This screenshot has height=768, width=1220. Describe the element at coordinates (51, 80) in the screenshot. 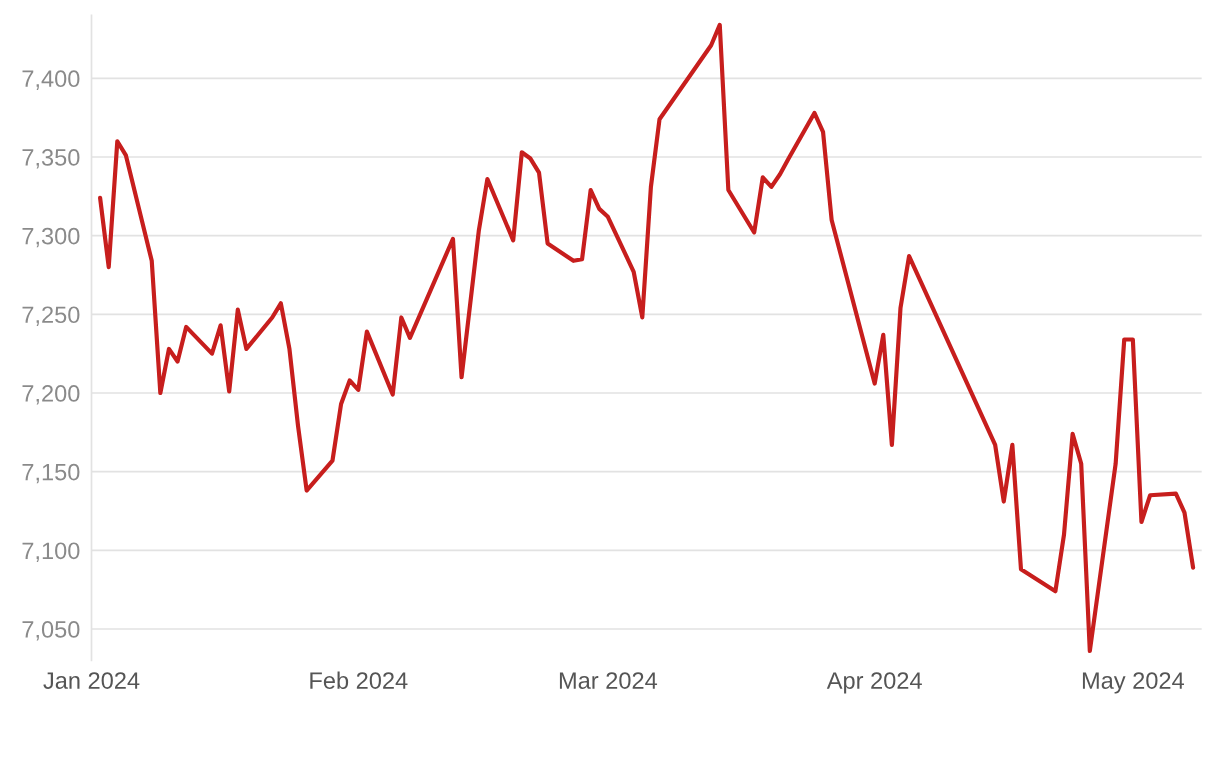

I see `y-tick-label: 7,400` at that location.